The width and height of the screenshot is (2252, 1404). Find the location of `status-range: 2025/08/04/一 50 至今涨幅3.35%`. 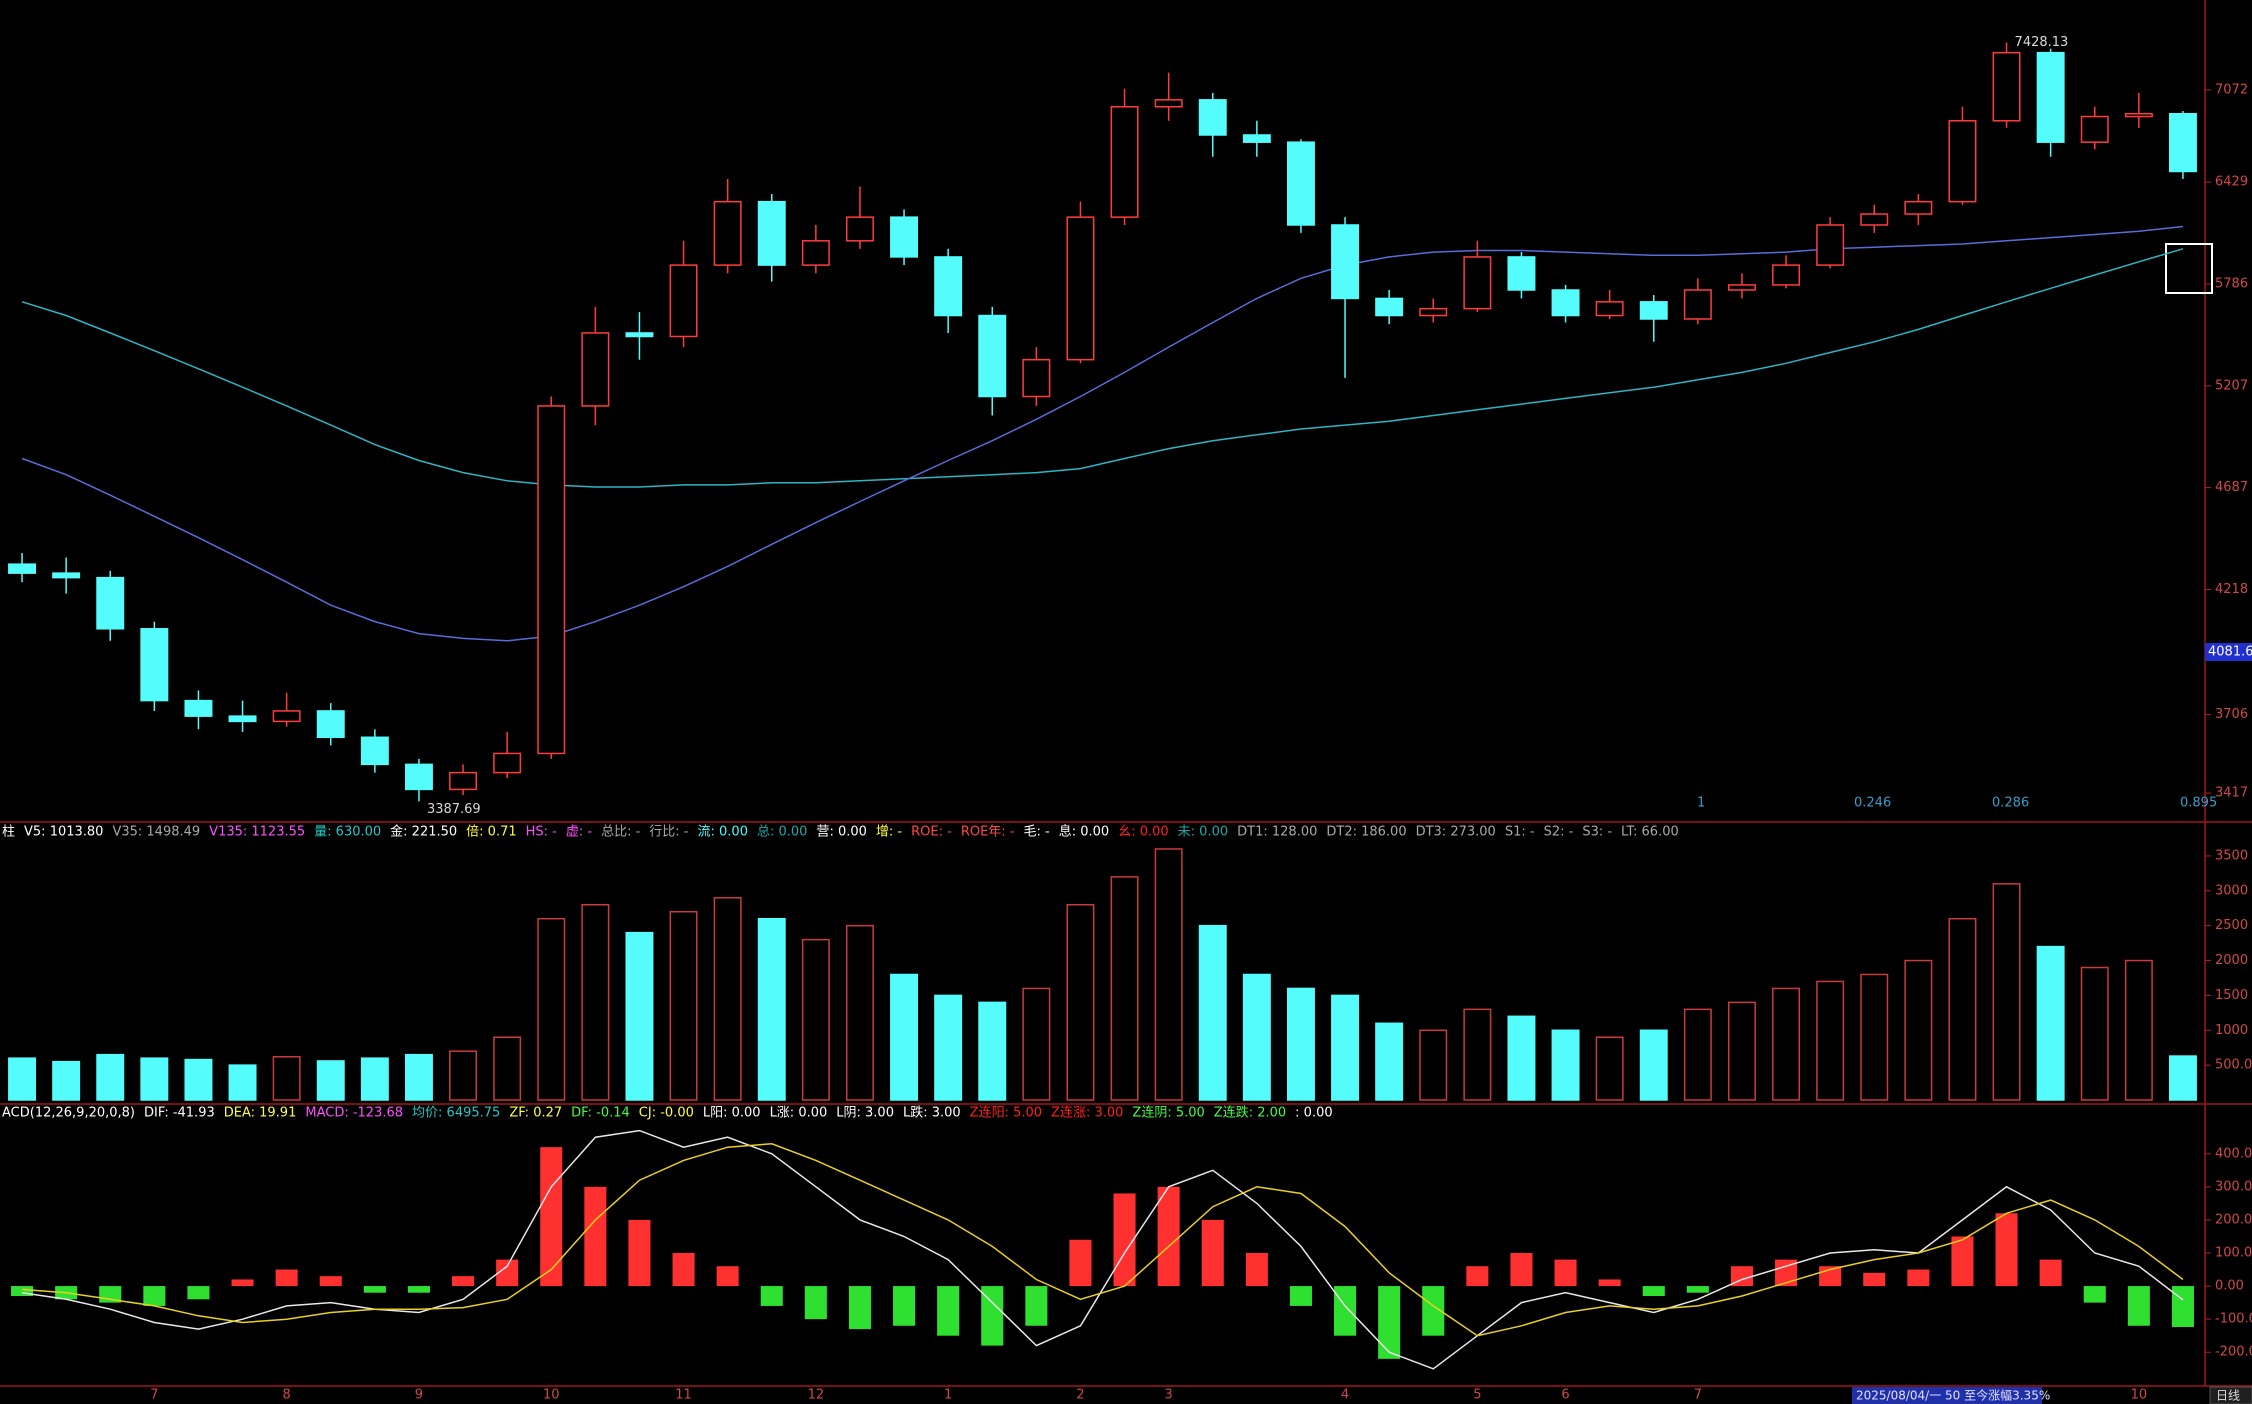

status-range: 2025/08/04/一 50 至今涨幅3.35% is located at coordinates (1953, 1395).